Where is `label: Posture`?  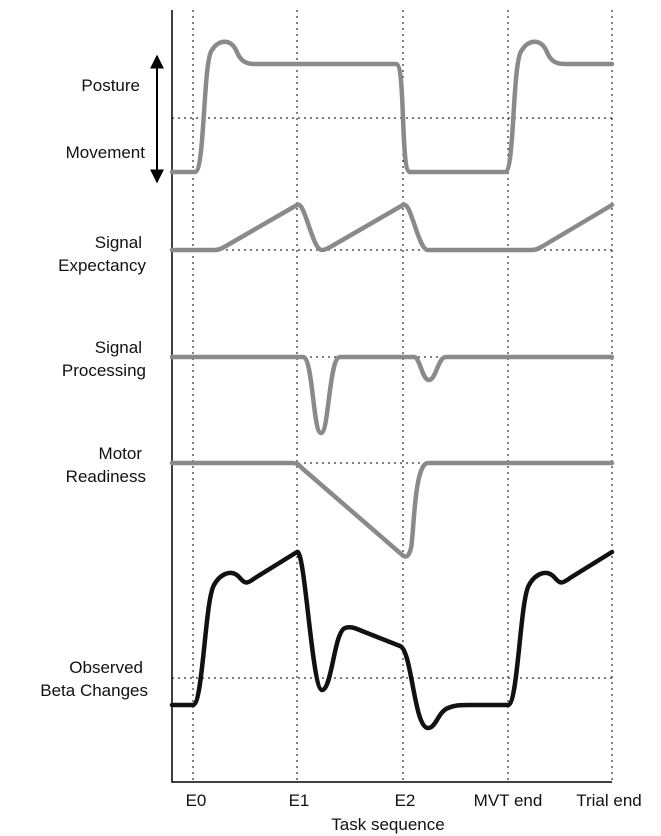
label: Posture is located at coordinates (110, 85).